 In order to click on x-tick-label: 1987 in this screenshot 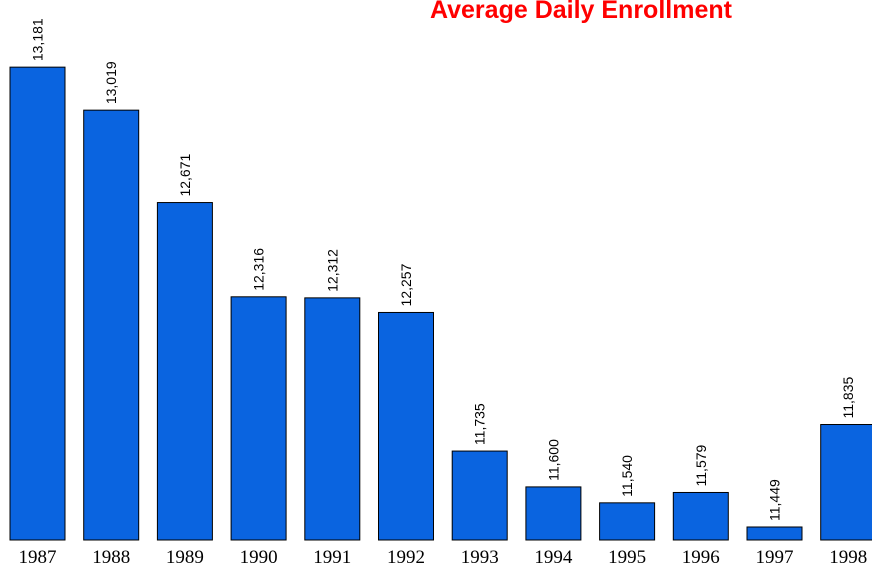, I will do `click(38, 557)`.